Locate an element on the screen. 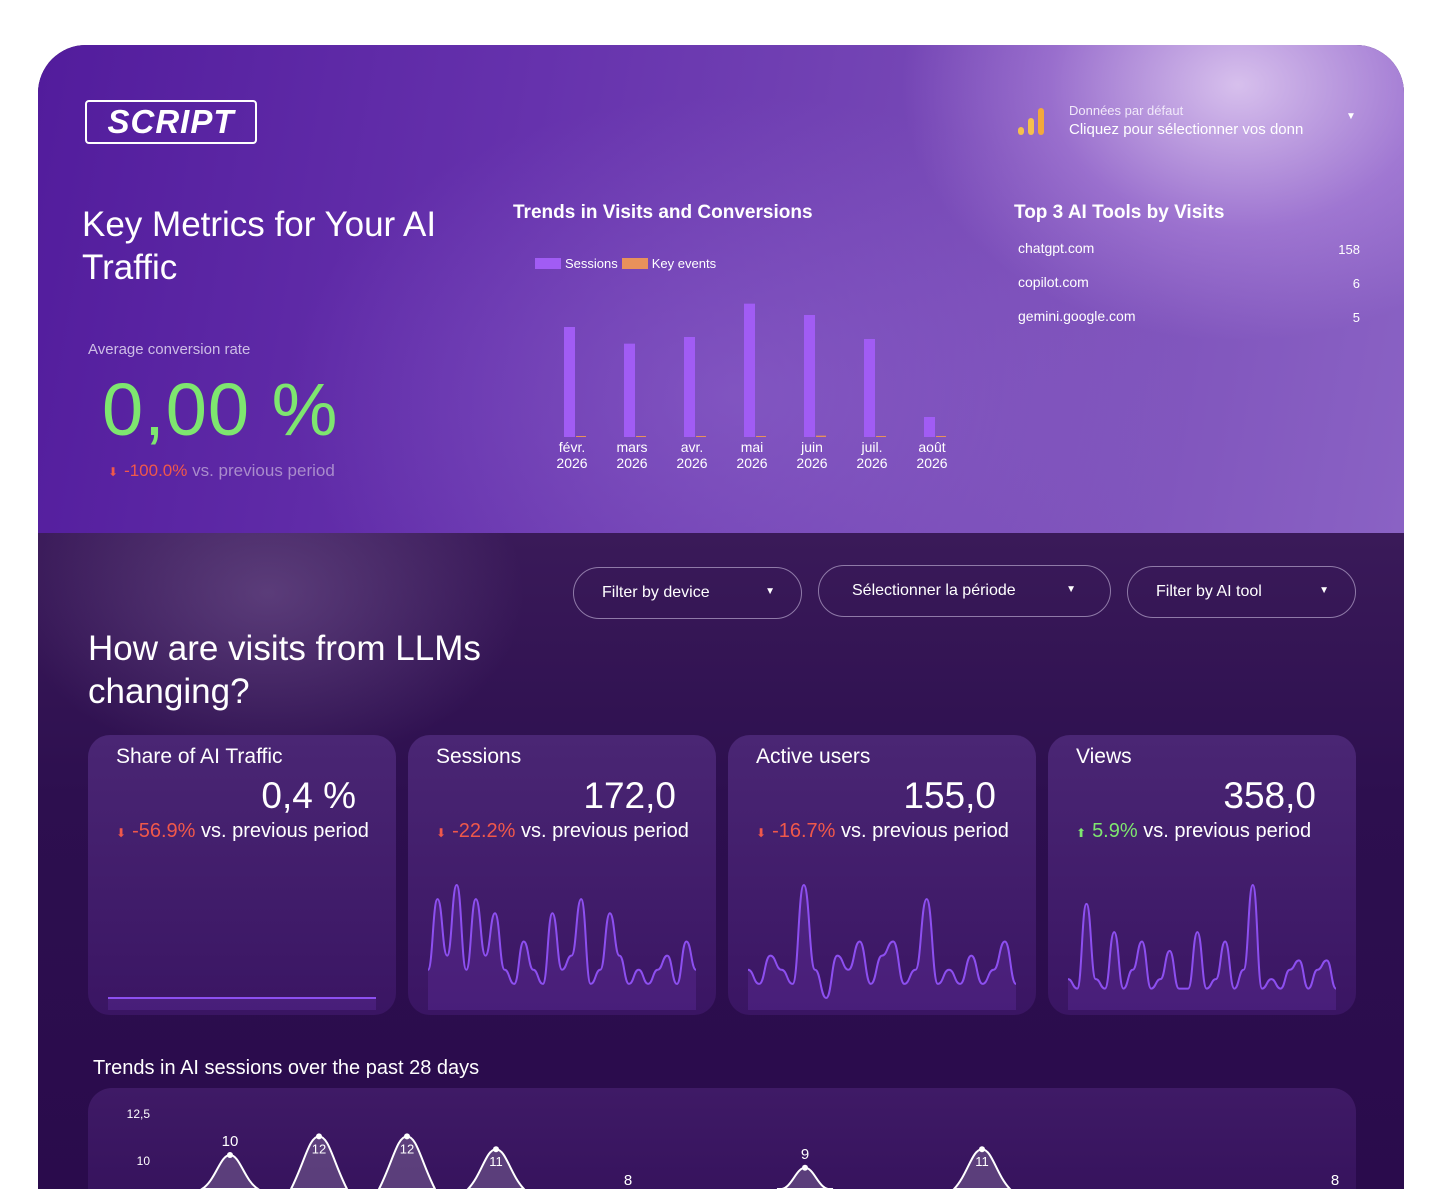  filter-device-dropdown: Filter by device ▼ is located at coordinates (687, 593).